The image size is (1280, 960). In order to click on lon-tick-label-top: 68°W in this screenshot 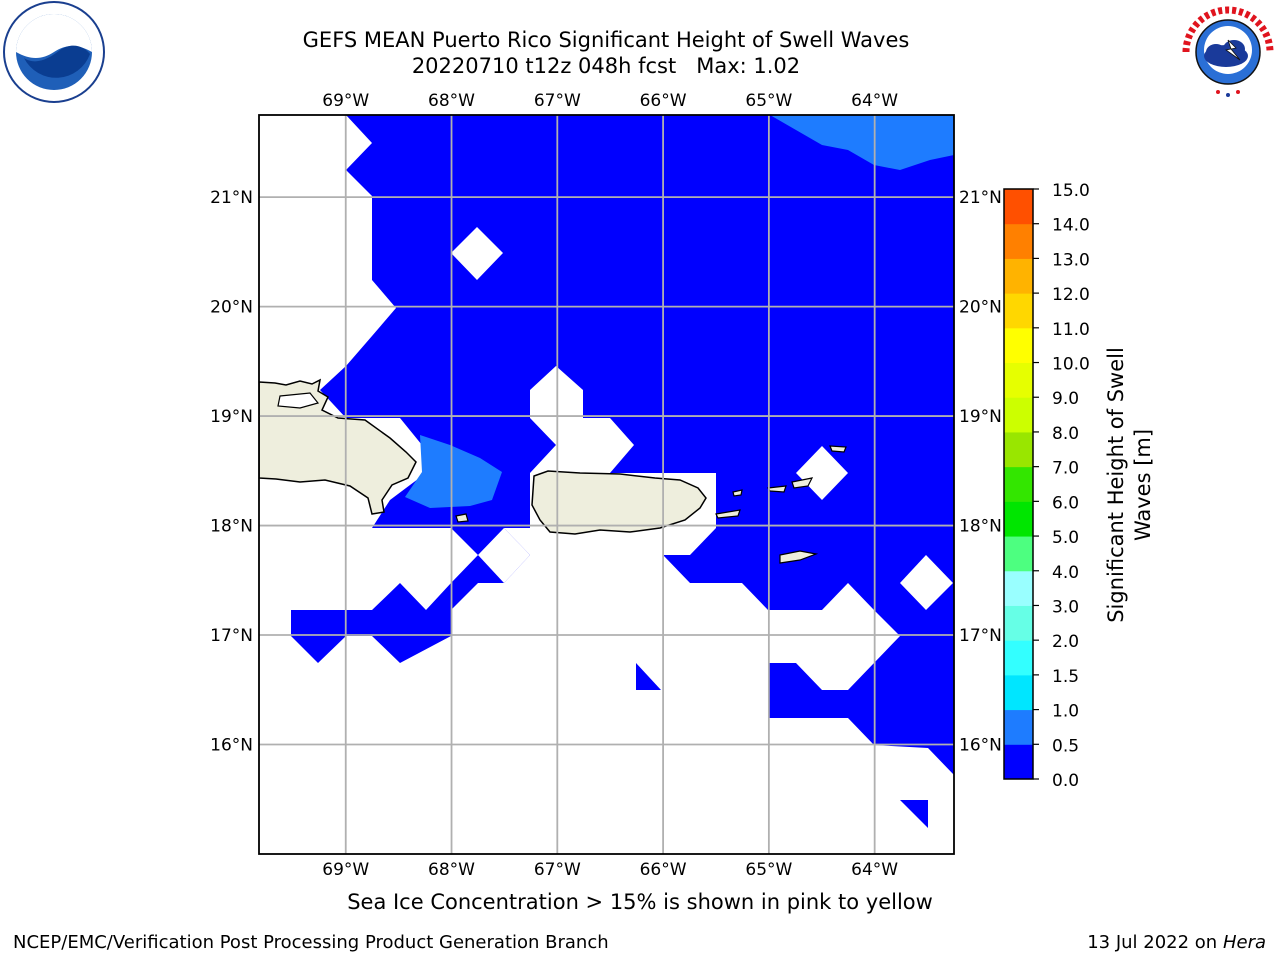, I will do `click(451, 101)`.